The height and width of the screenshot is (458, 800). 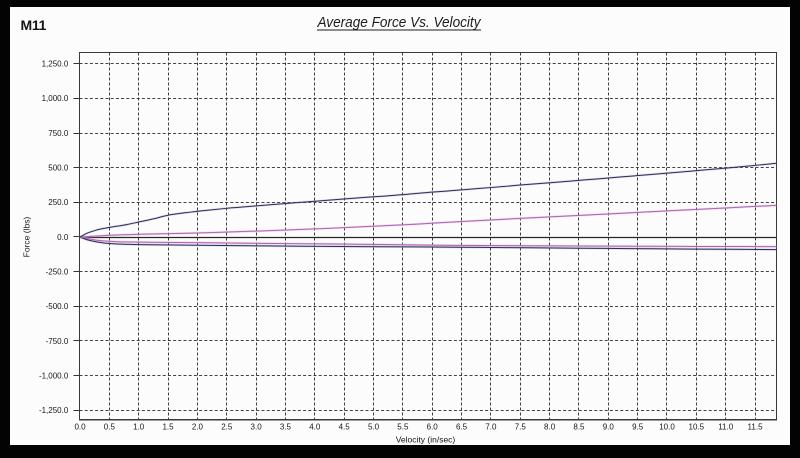 What do you see at coordinates (491, 427) in the screenshot?
I see `svg-text: 7.0` at bounding box center [491, 427].